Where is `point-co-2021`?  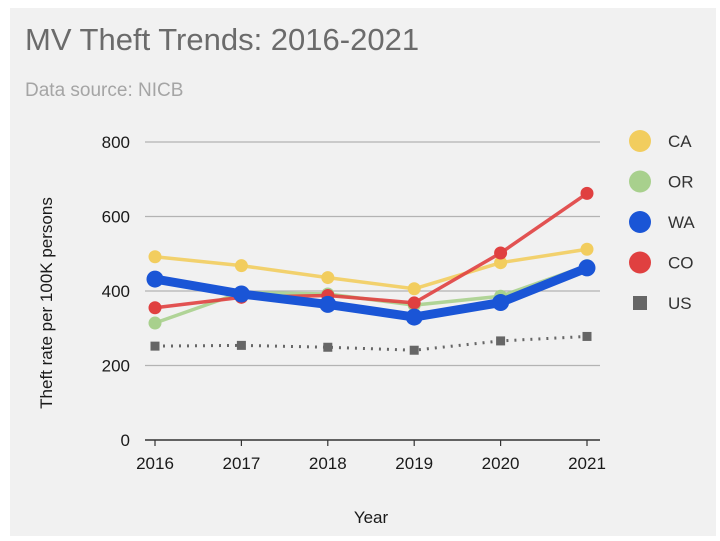 point-co-2021 is located at coordinates (587, 193).